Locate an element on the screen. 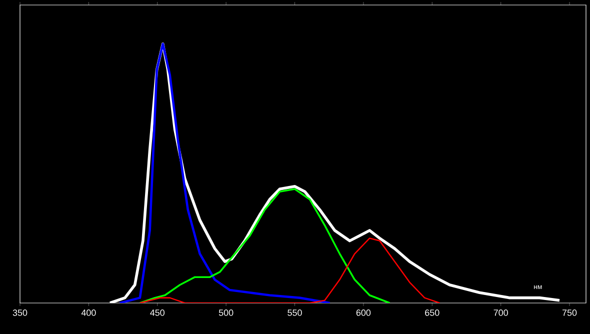  x-tick-label: 350 is located at coordinates (20, 313).